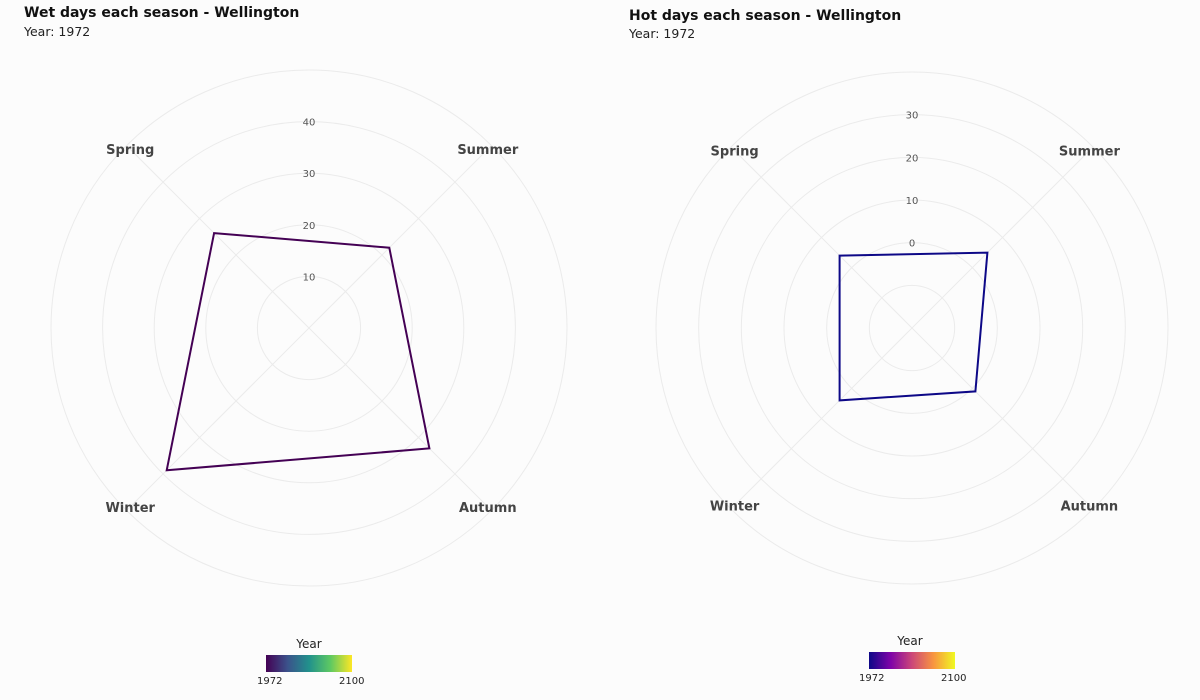  I want to click on chart-title: Hot days each season - Wellington, so click(765, 16).